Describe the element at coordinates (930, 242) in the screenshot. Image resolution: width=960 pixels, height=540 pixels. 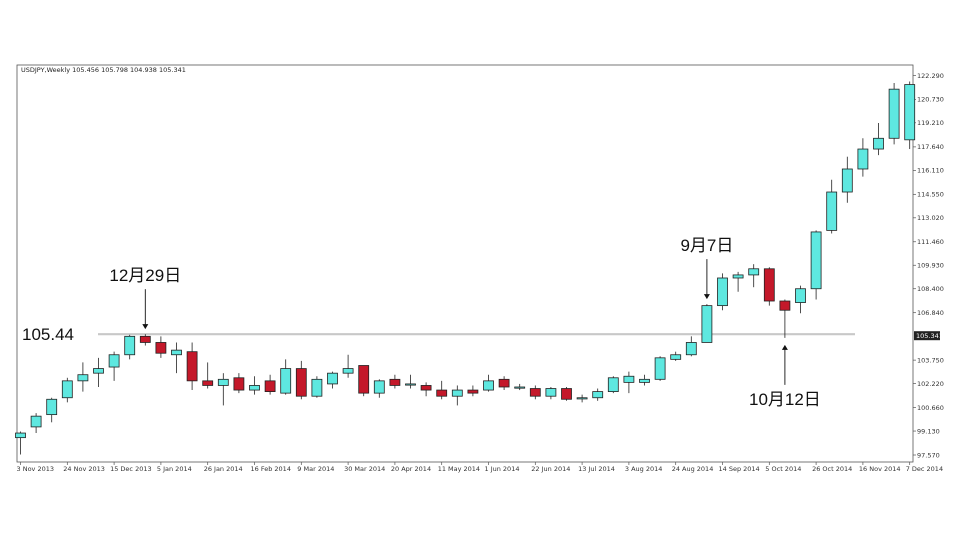
I see `y-tick-label: 111.460` at that location.